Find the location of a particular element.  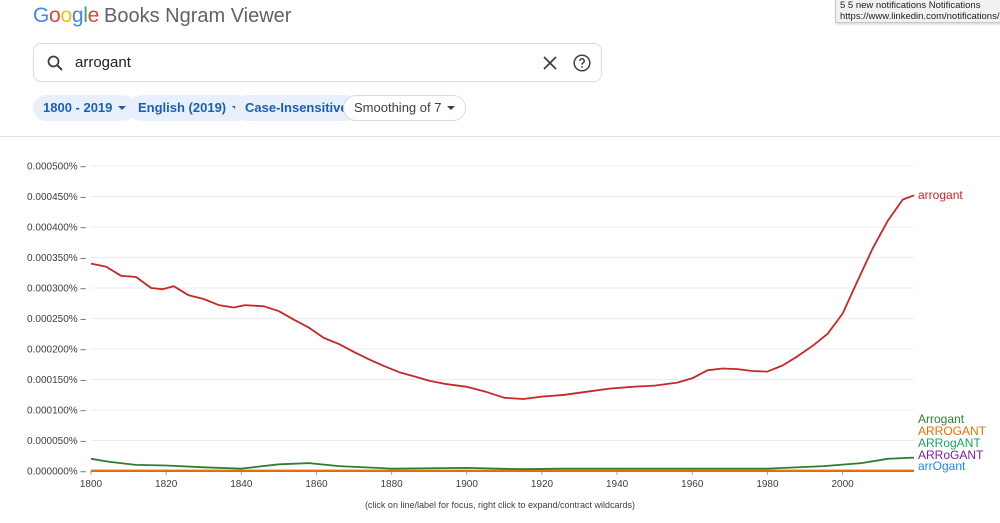

y-tick-label: 0.000250% – is located at coordinates (56, 319).